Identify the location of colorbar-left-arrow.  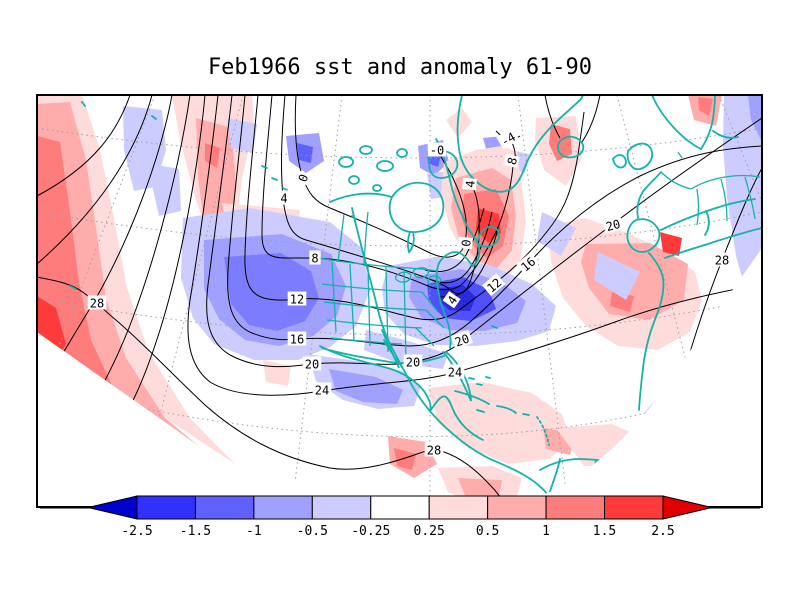
(112, 507).